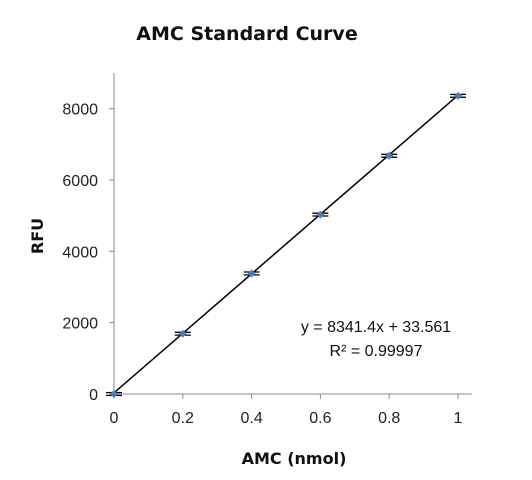  I want to click on x-tick-label: 1, so click(458, 418).